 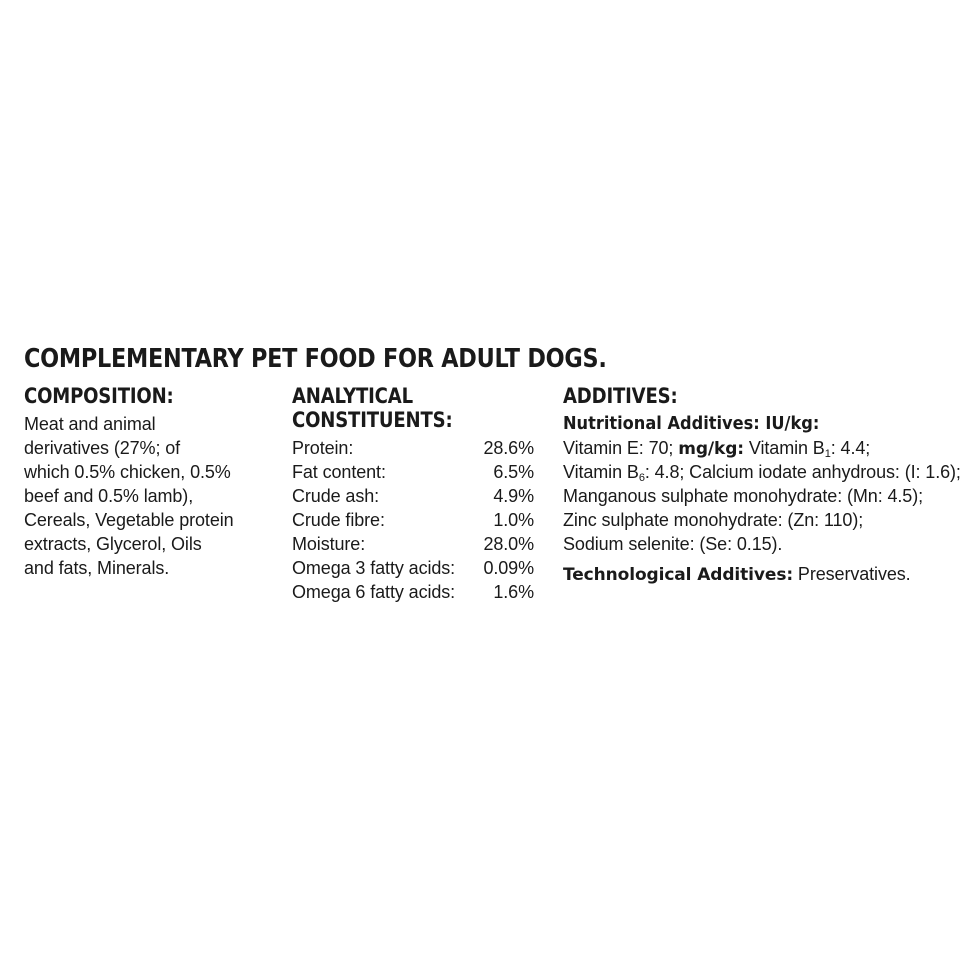 I want to click on constituent-row: Protein: 28.6%, so click(x=413, y=448).